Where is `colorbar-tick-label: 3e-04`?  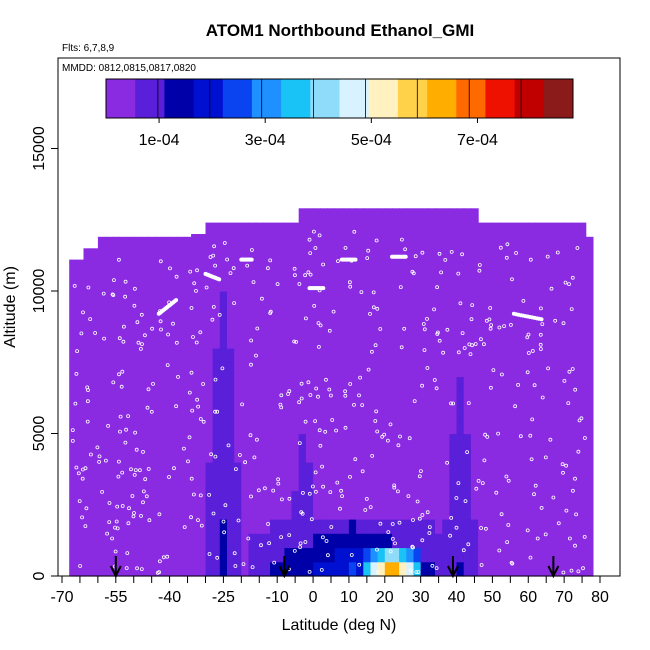
colorbar-tick-label: 3e-04 is located at coordinates (265, 140).